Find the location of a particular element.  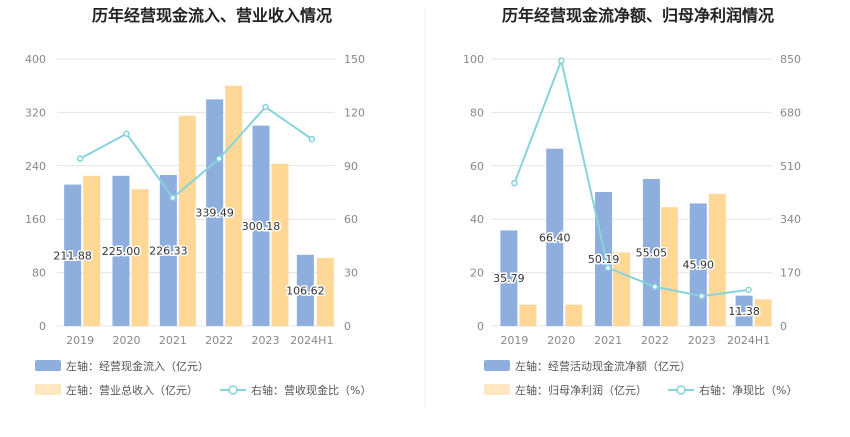

bar-data-label: 211.88 is located at coordinates (72, 255).